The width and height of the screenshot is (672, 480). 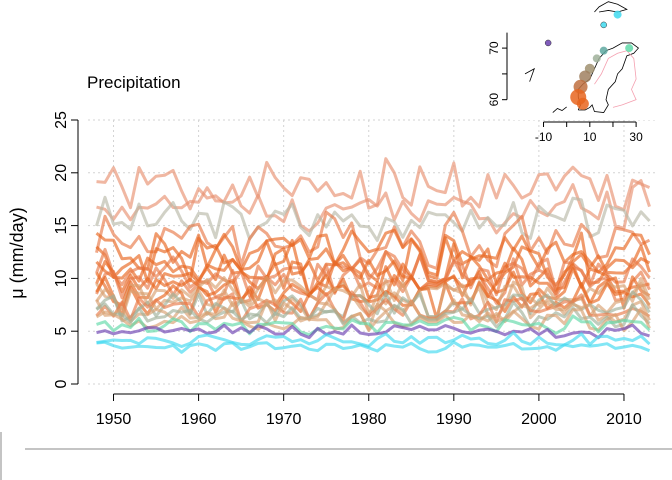 What do you see at coordinates (624, 419) in the screenshot?
I see `x-tick-label: 2010` at bounding box center [624, 419].